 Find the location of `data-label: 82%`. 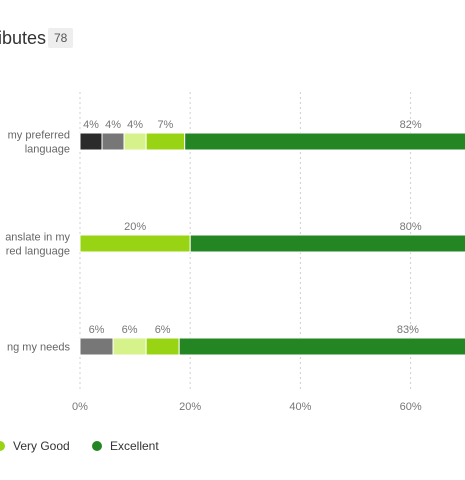

data-label: 82% is located at coordinates (411, 125).